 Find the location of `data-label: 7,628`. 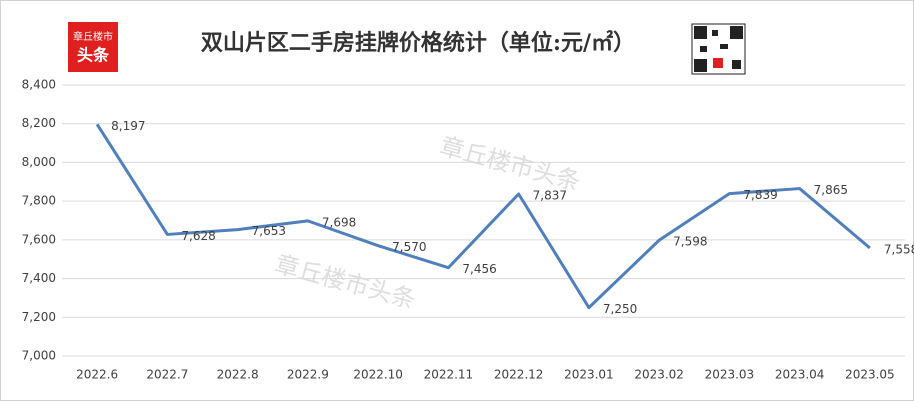

data-label: 7,628 is located at coordinates (198, 236).